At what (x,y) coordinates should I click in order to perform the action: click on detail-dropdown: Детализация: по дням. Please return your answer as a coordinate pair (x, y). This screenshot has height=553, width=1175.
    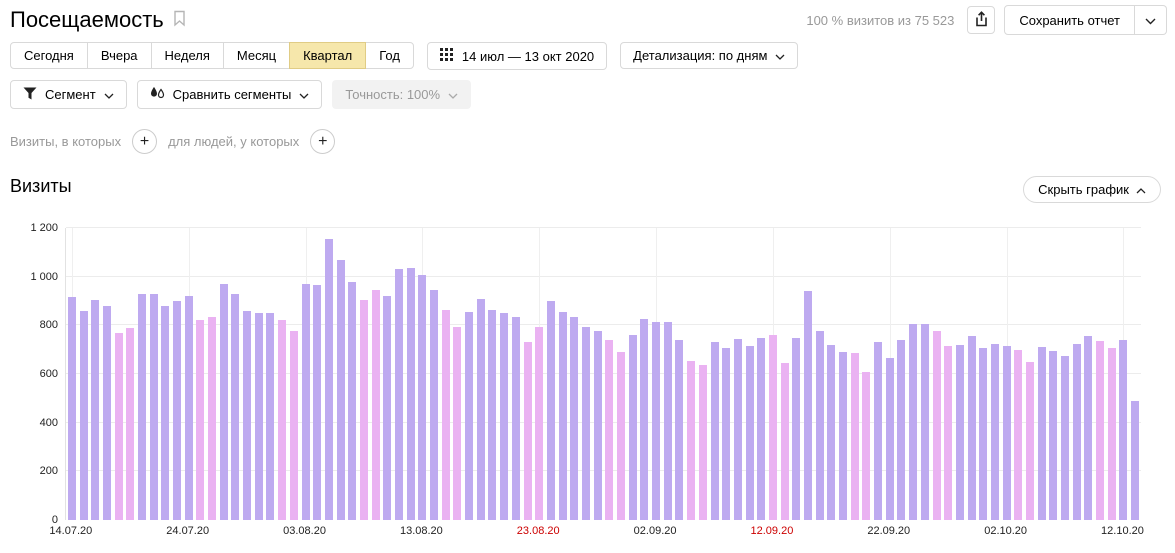
    Looking at the image, I should click on (709, 55).